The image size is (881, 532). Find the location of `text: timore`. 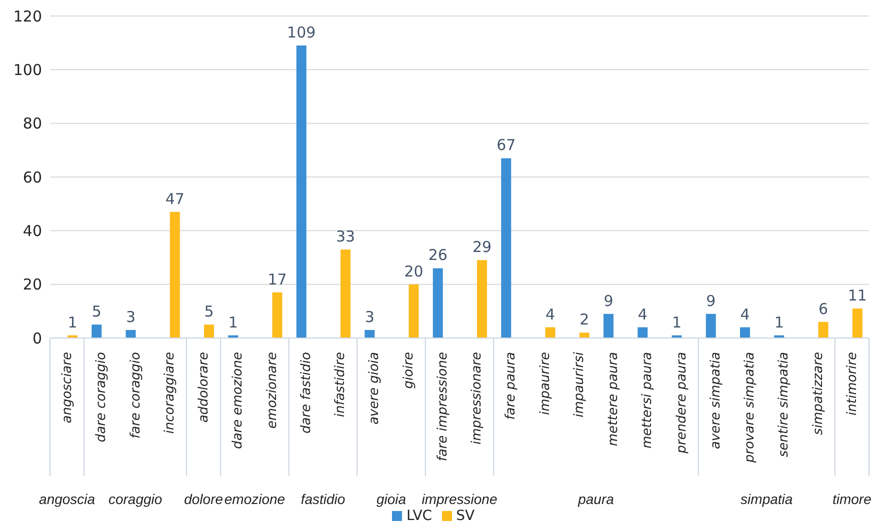

text: timore is located at coordinates (852, 499).